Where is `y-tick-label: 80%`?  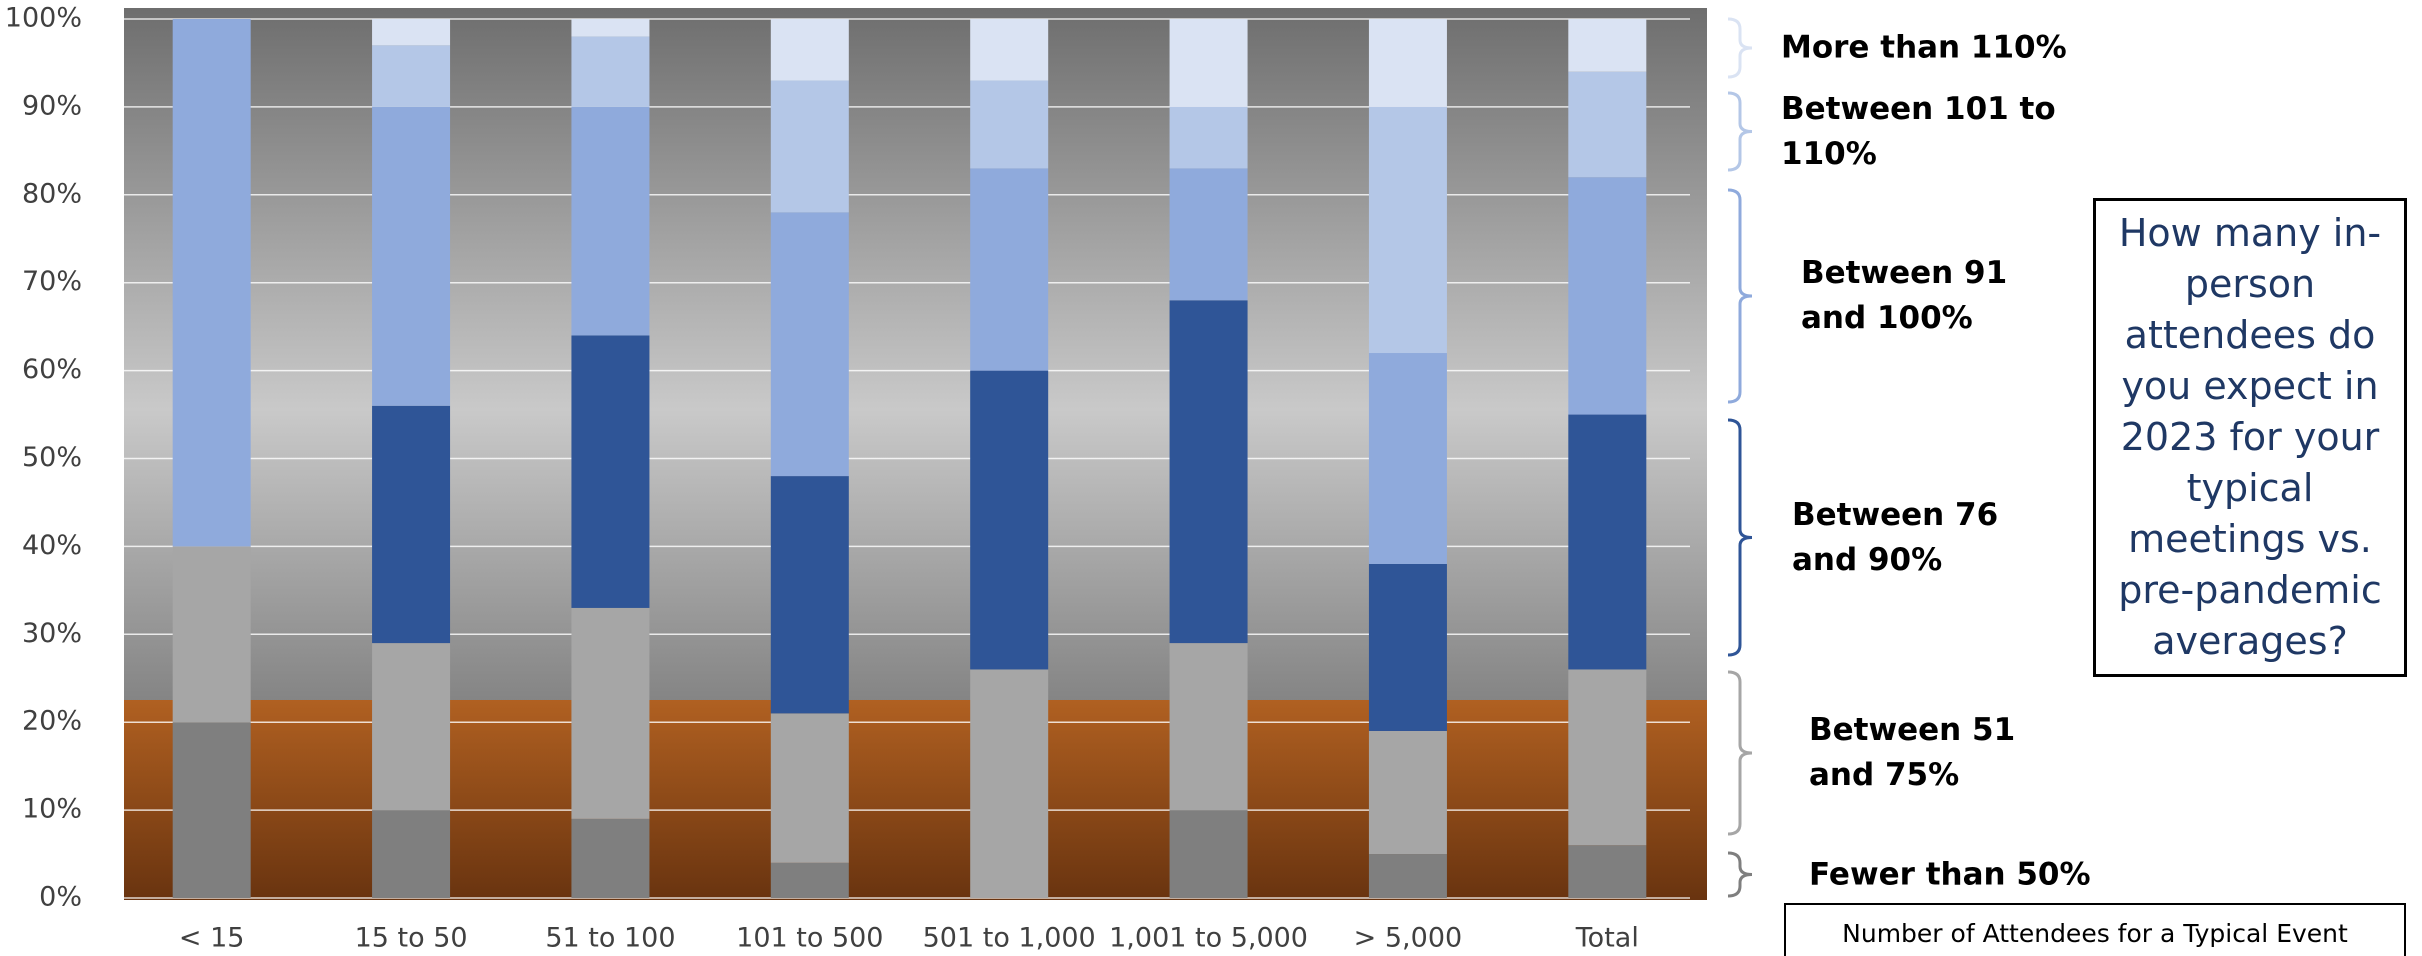 y-tick-label: 80% is located at coordinates (52, 193).